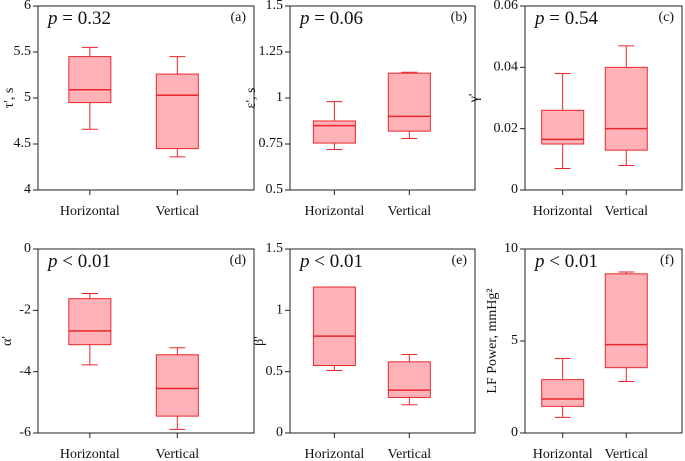  Describe the element at coordinates (23, 143) in the screenshot. I see `y-tick-label: 4.5` at that location.